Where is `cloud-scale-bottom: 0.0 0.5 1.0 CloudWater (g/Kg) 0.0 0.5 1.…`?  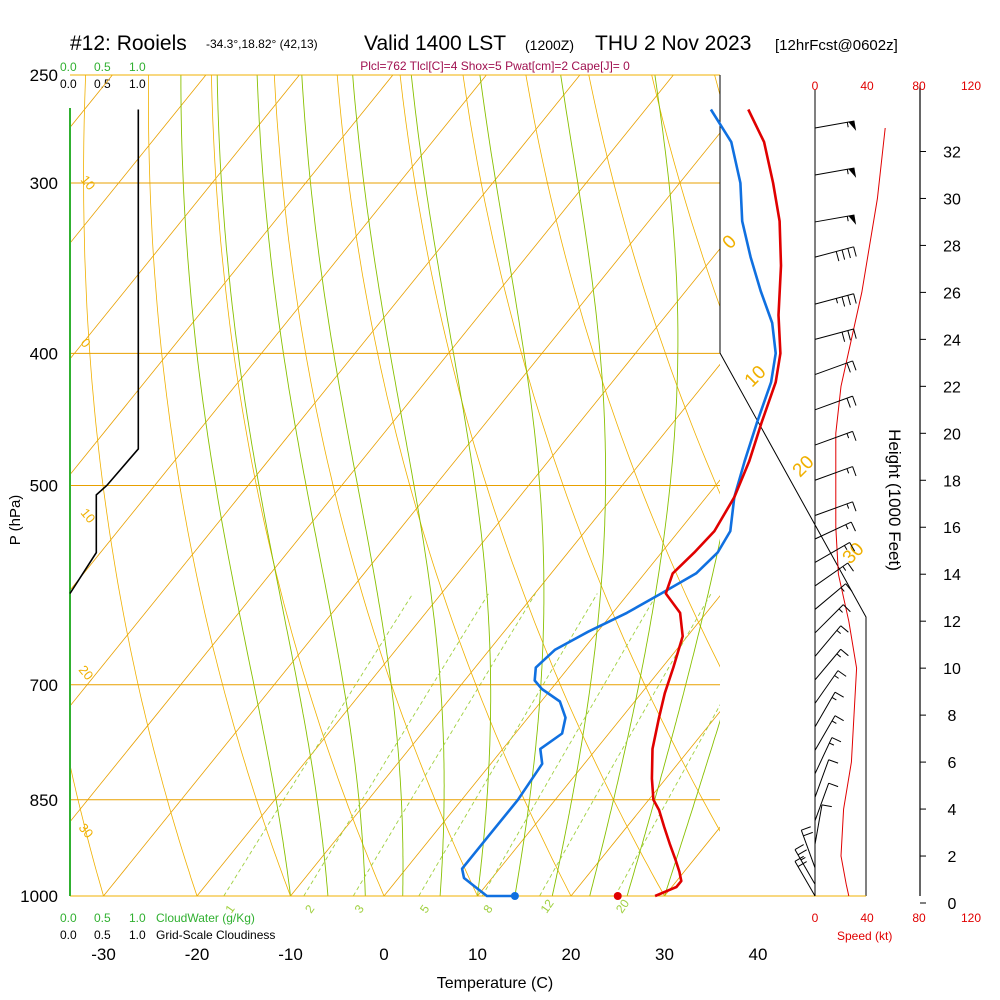 cloud-scale-bottom: 0.0 0.5 1.0 CloudWater (g/Kg) 0.0 0.5 1.… is located at coordinates (167, 926).